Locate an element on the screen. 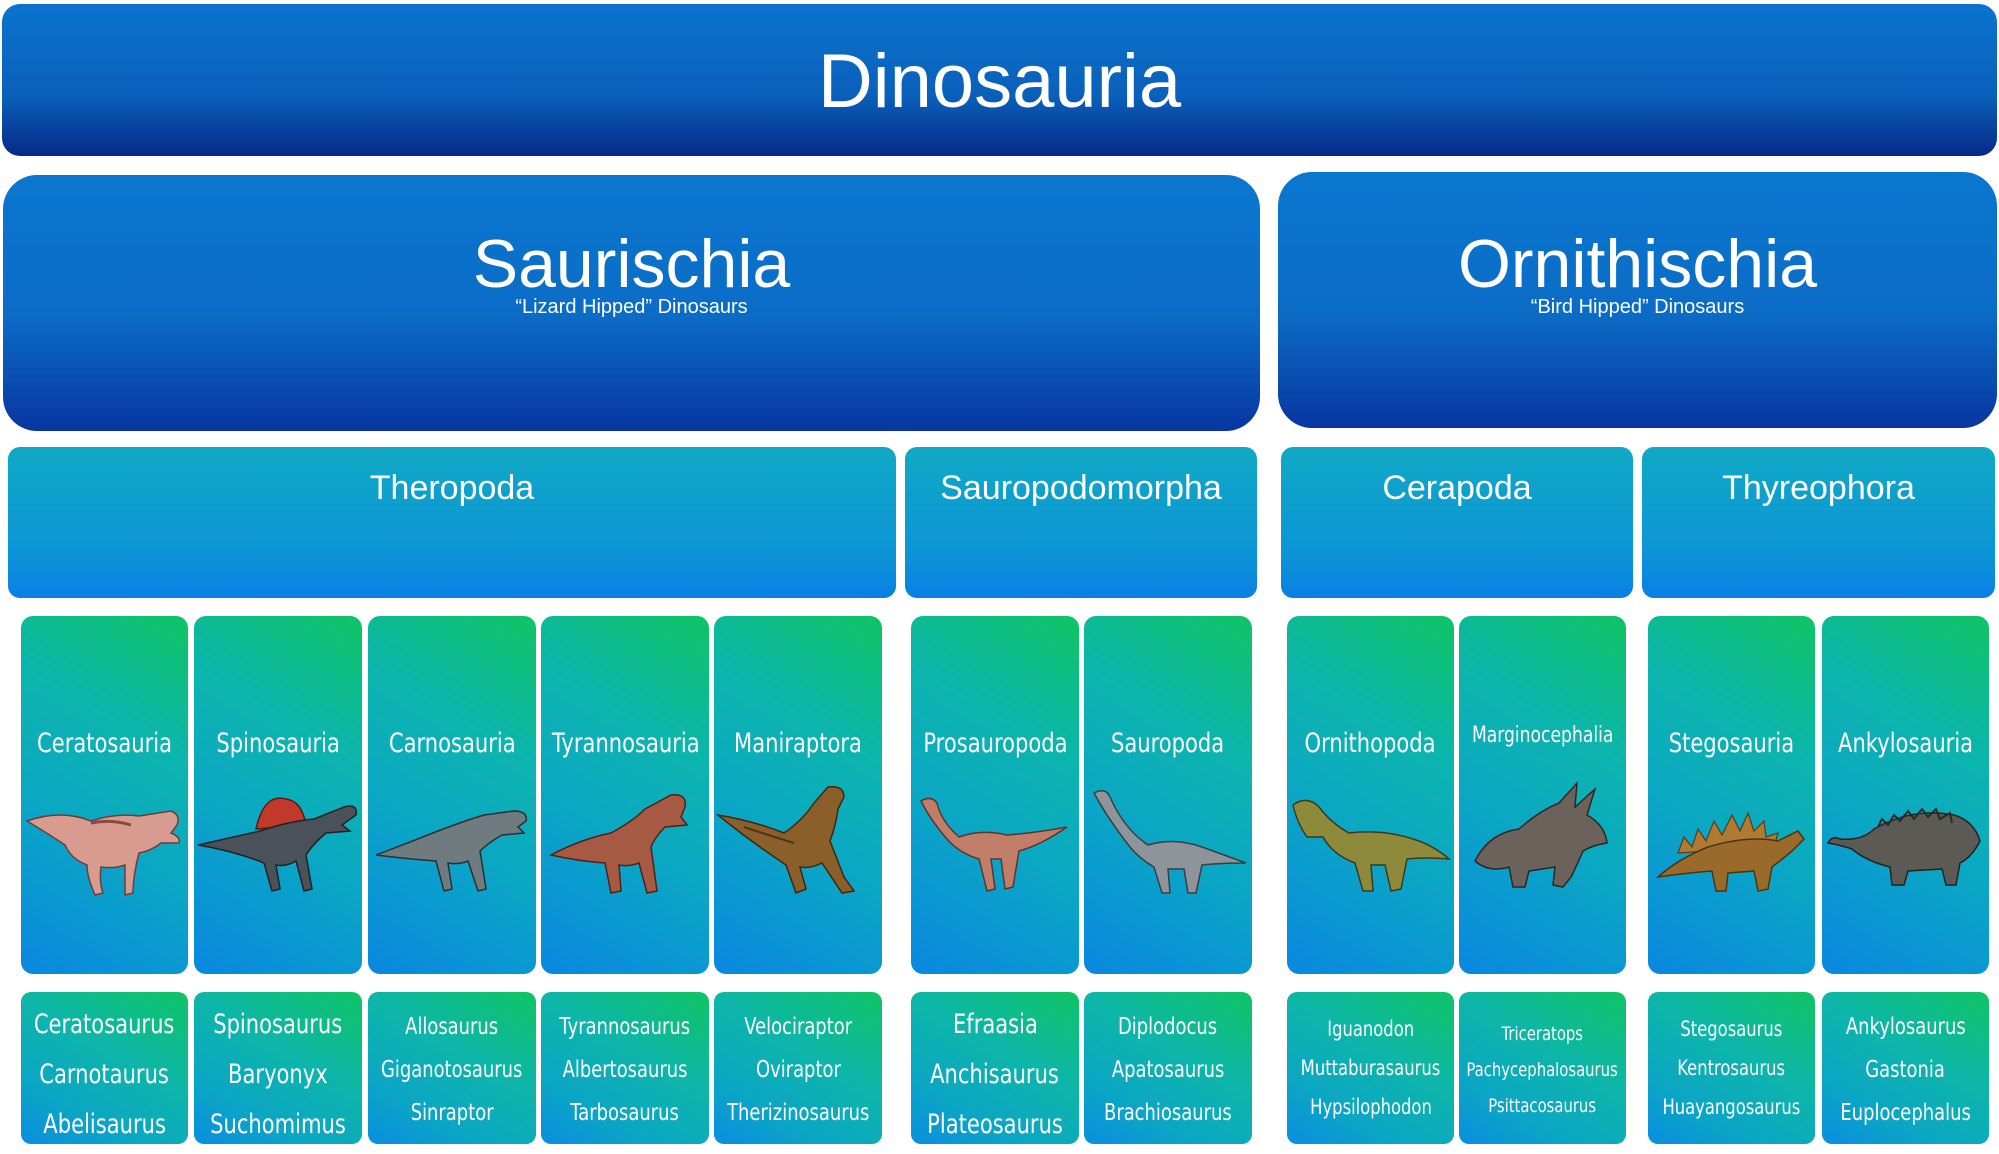 The height and width of the screenshot is (1154, 1999). example-name: Albertosaurus is located at coordinates (625, 1070).